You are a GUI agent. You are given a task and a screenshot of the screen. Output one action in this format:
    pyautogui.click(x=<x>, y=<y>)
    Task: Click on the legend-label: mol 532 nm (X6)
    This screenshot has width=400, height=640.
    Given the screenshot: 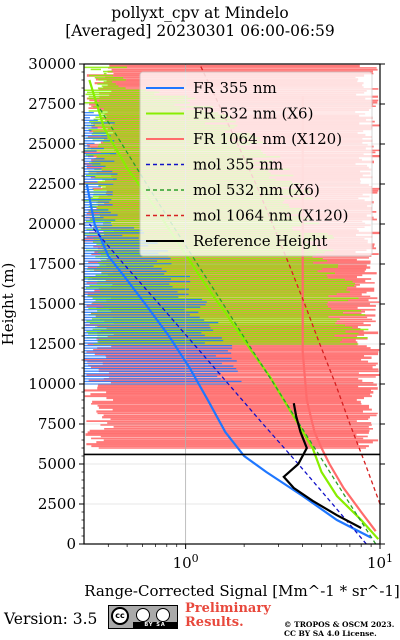 What is the action you would take?
    pyautogui.click(x=256, y=190)
    